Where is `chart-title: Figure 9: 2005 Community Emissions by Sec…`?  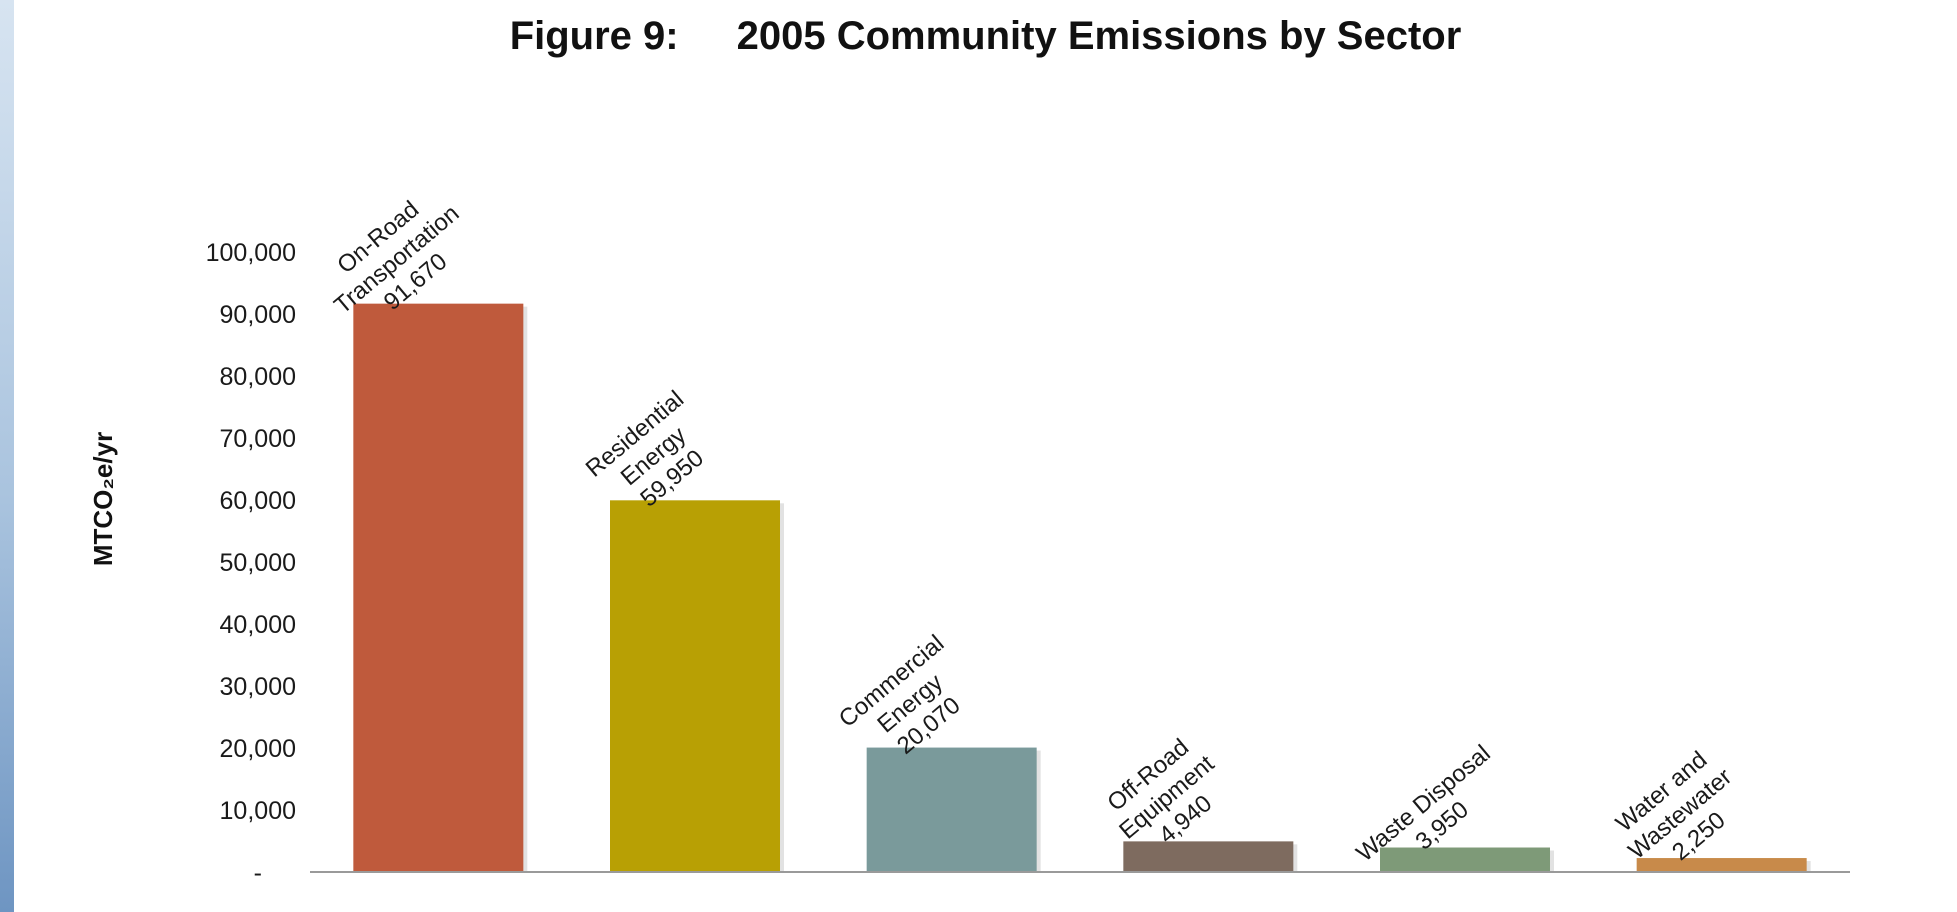 chart-title: Figure 9: 2005 Community Emissions by Sec… is located at coordinates (985, 36).